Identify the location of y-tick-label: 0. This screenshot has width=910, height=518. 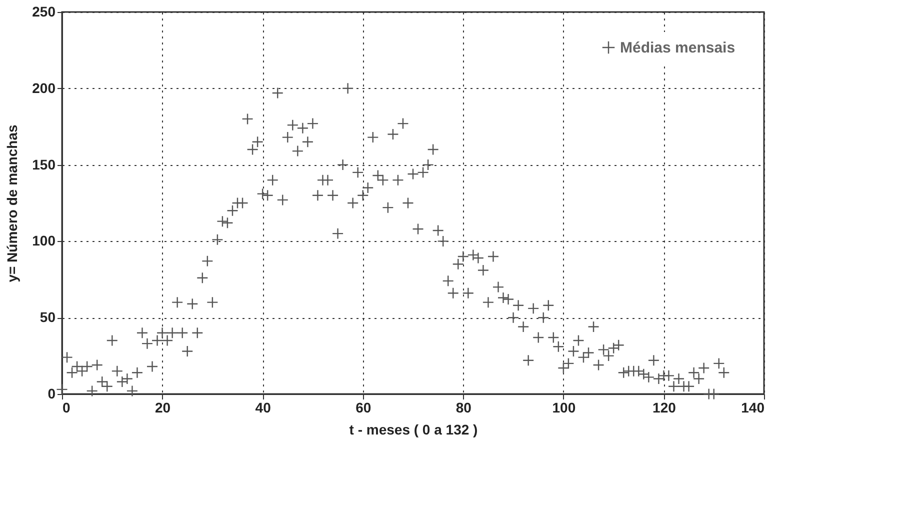
(52, 394).